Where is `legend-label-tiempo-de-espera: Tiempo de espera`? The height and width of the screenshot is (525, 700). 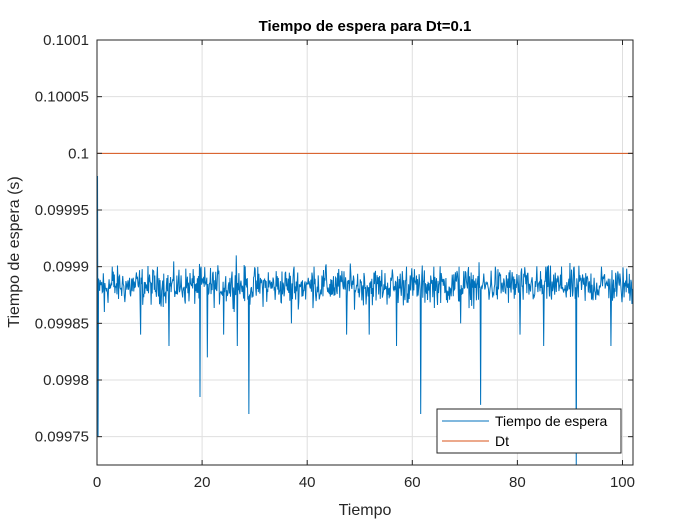
legend-label-tiempo-de-espera: Tiempo de espera is located at coordinates (551, 421).